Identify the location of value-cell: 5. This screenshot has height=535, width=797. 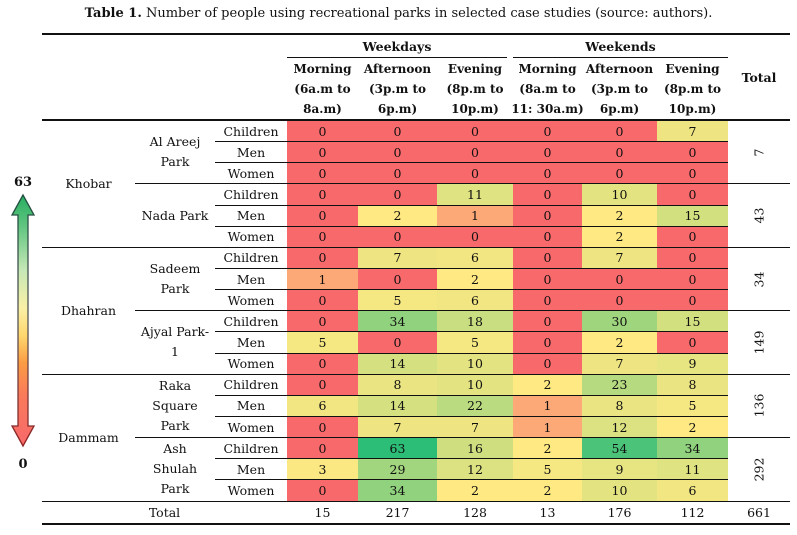
(692, 406).